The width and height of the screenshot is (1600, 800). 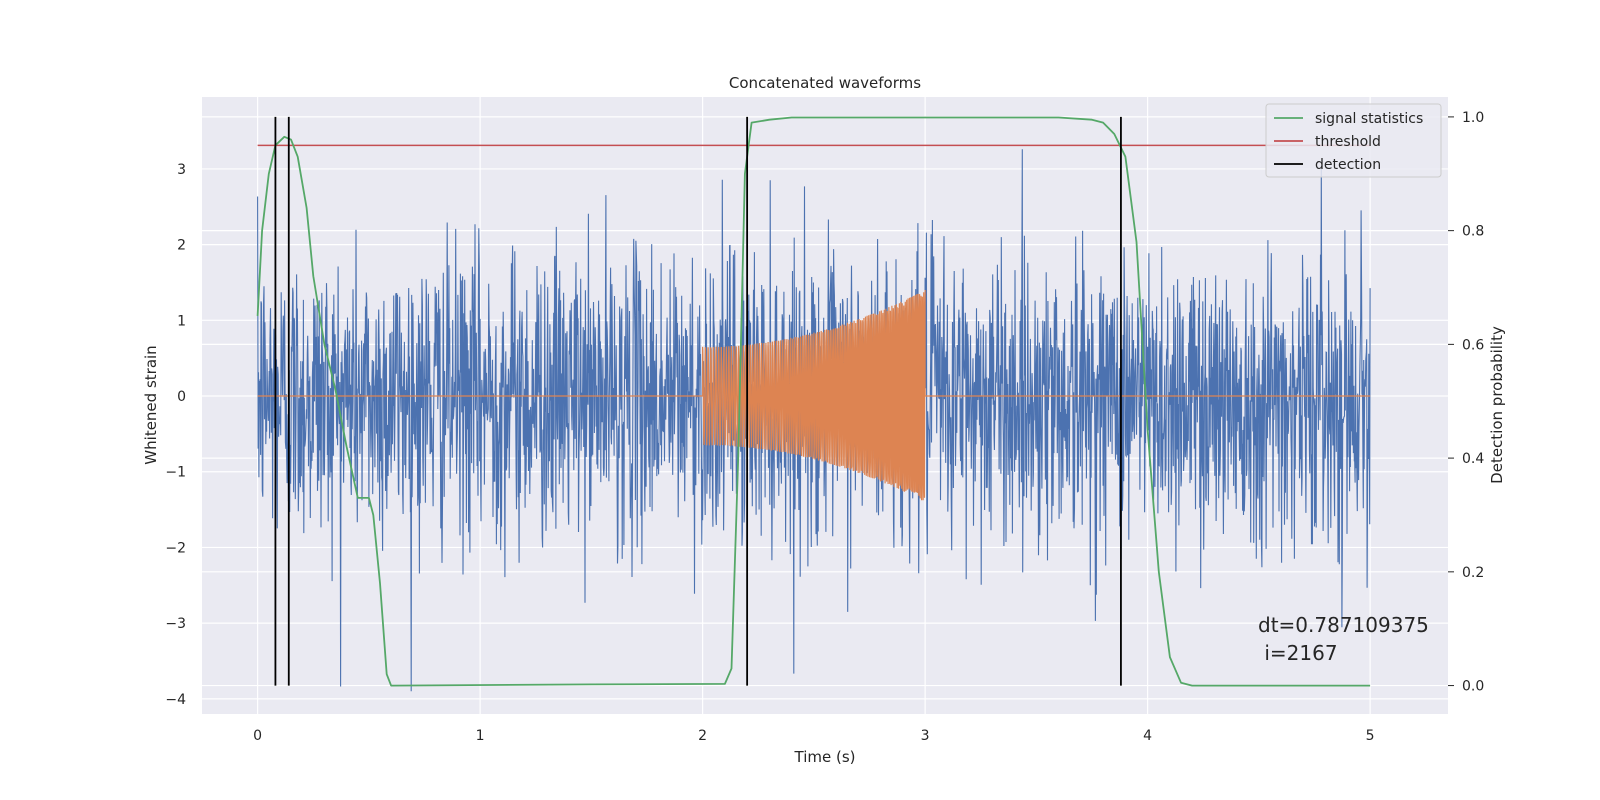 I want to click on annotation-dt: dt=0.787109375, so click(x=1343, y=625).